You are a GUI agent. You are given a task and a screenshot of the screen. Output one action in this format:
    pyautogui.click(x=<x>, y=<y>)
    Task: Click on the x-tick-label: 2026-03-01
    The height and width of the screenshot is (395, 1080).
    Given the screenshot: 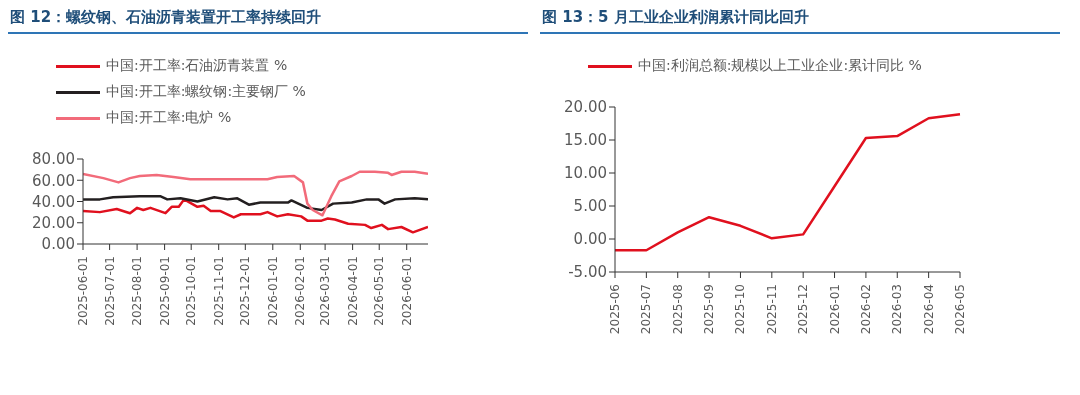 What is the action you would take?
    pyautogui.click(x=325, y=291)
    